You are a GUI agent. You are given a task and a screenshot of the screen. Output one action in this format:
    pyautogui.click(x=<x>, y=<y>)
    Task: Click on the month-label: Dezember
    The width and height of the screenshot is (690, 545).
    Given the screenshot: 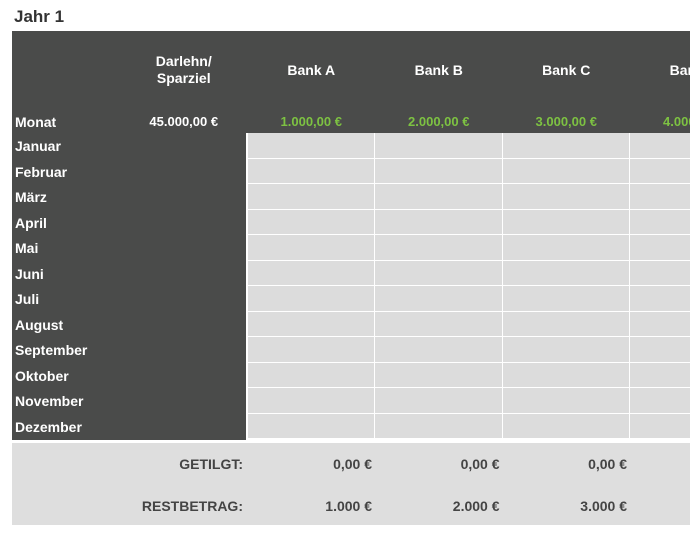 What is the action you would take?
    pyautogui.click(x=48, y=426)
    